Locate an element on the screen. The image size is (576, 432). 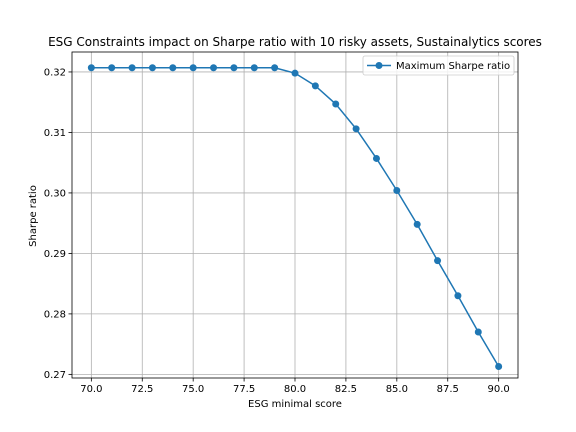
y-tick-label: 0.28 is located at coordinates (55, 314).